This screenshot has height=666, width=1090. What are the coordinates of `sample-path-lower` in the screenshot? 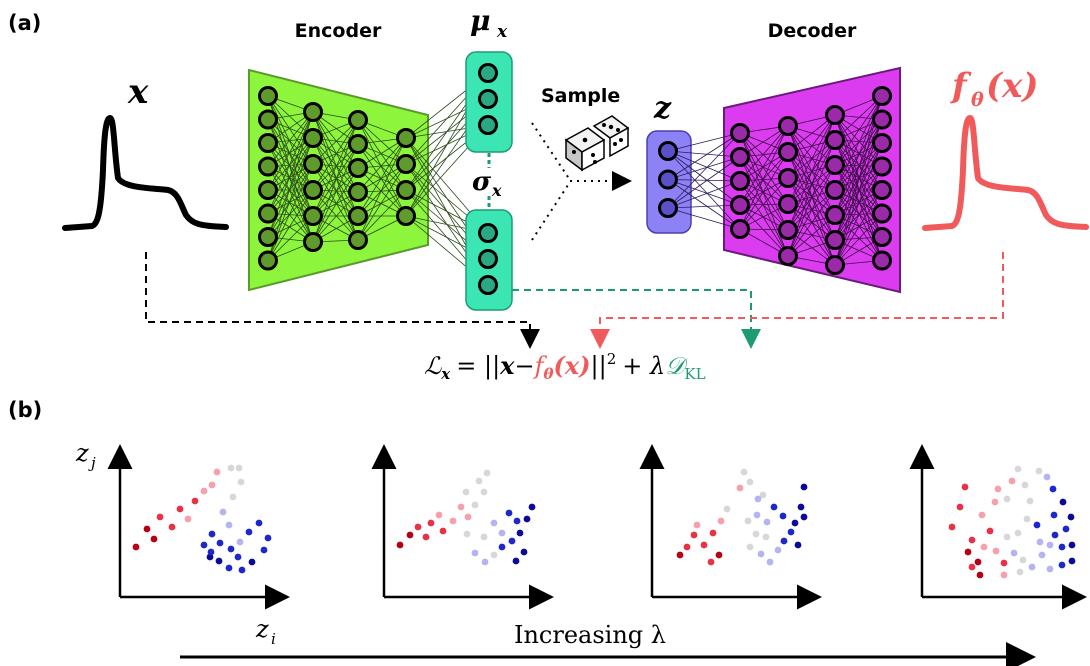 It's located at (551, 211).